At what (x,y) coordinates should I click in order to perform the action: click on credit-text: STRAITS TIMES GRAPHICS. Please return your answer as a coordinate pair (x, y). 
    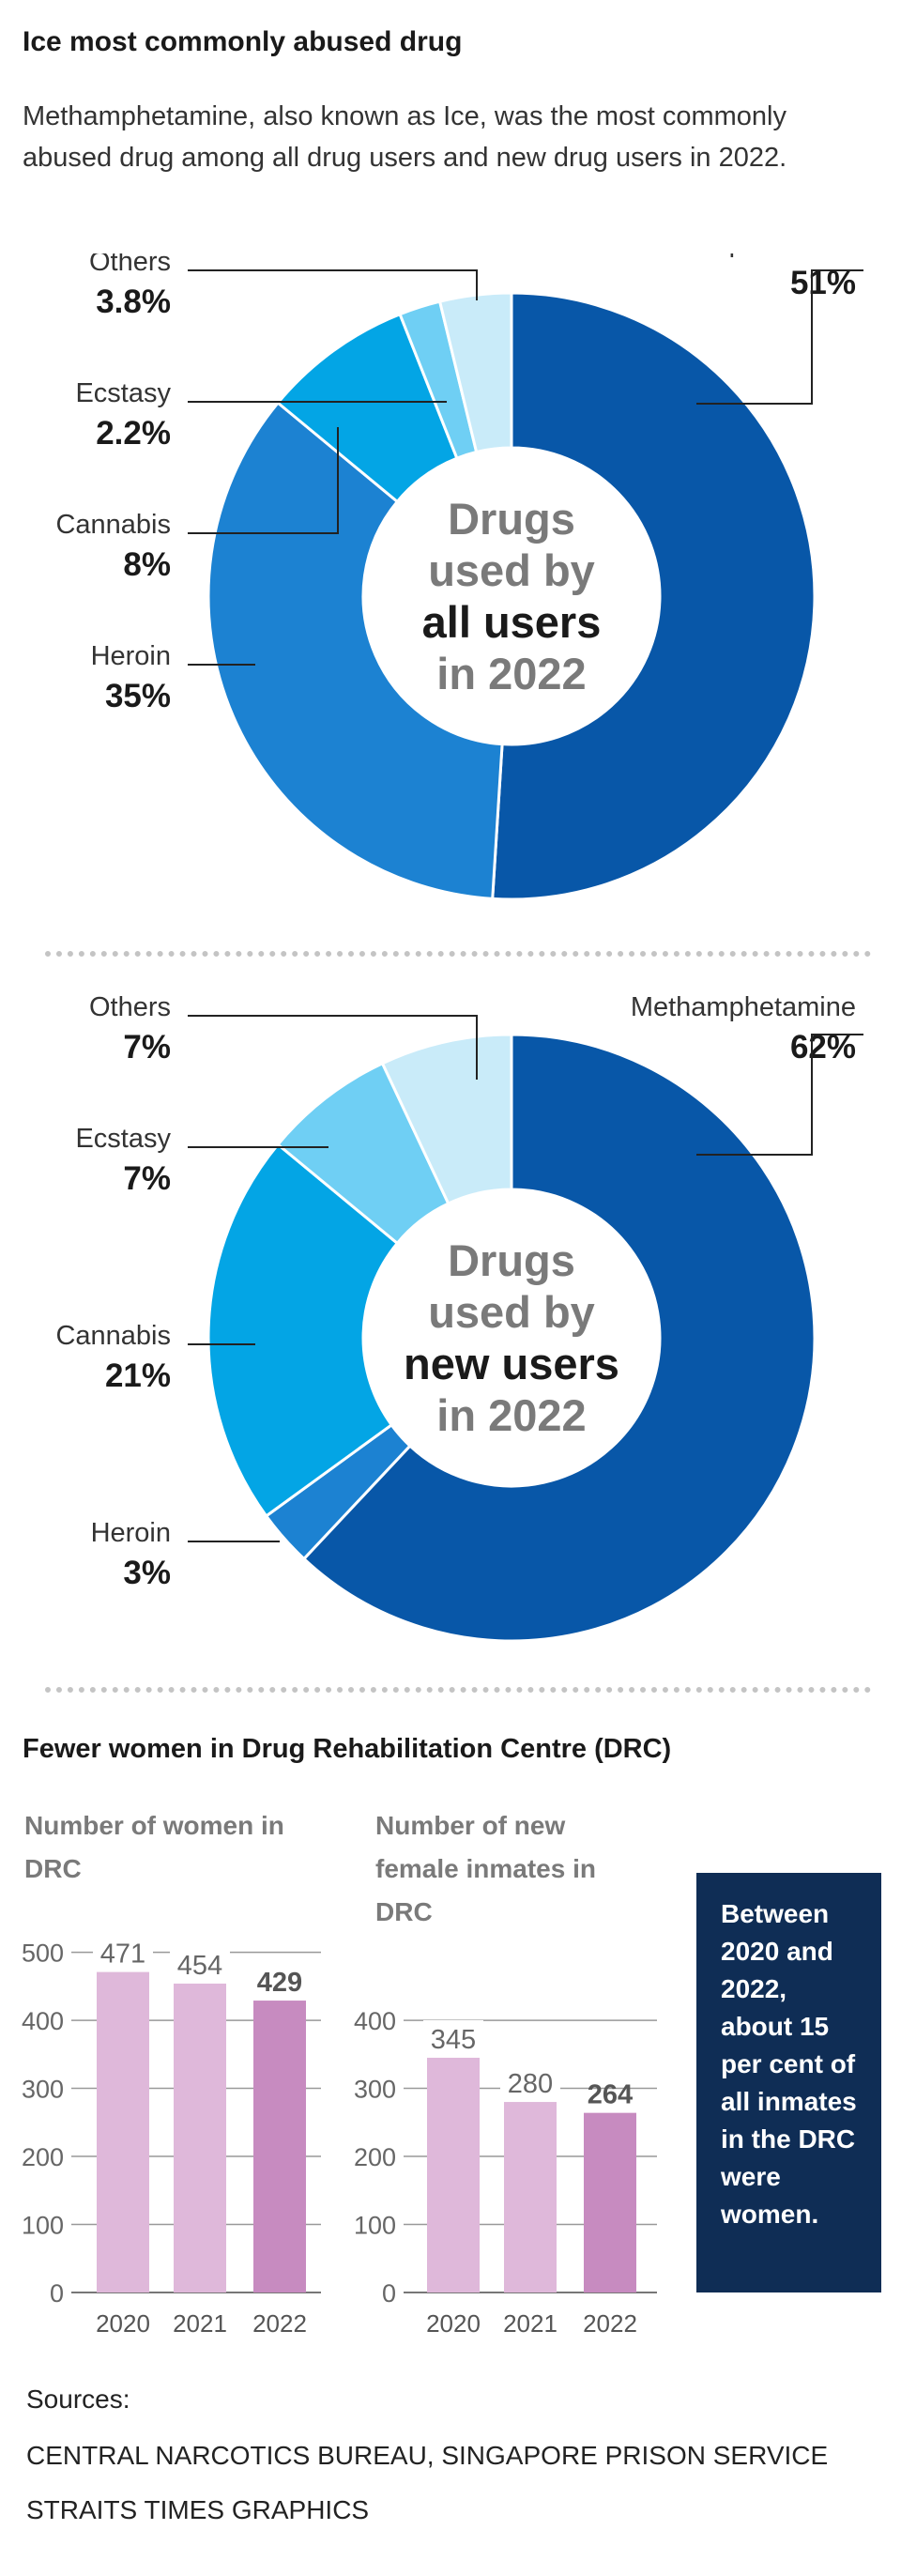
    Looking at the image, I should click on (198, 2509).